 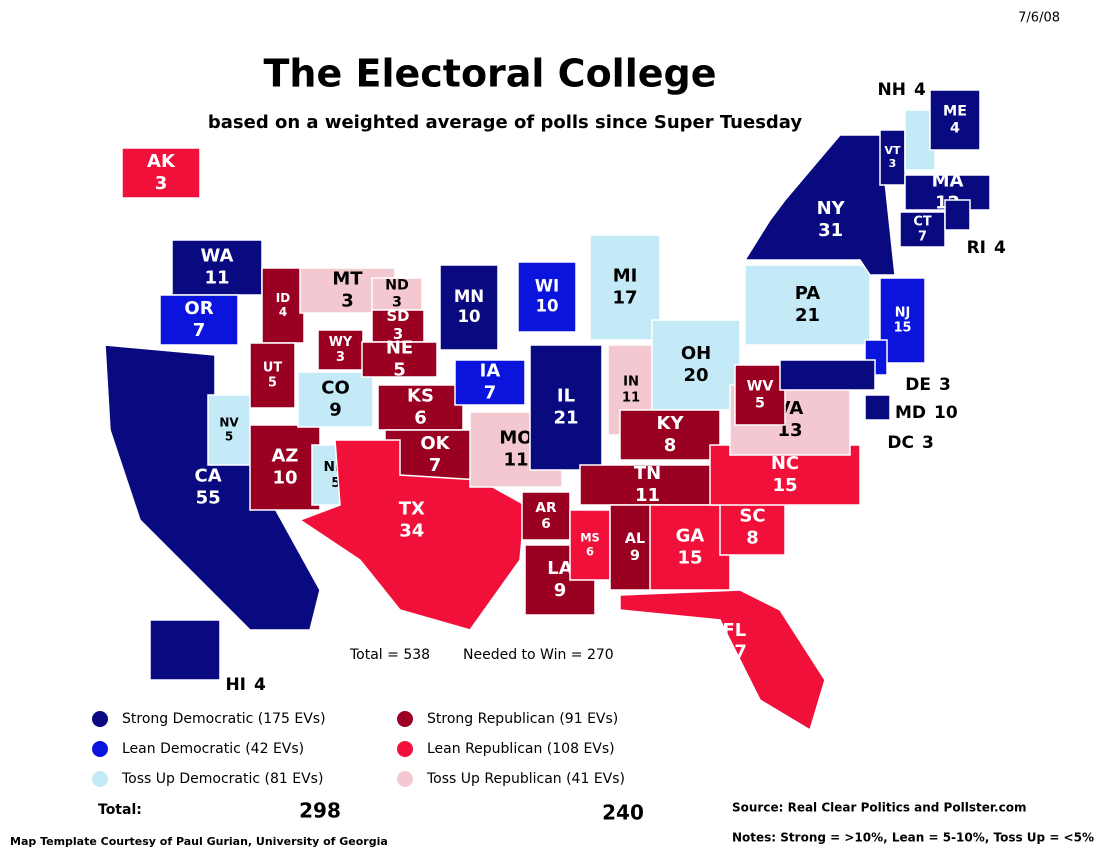 What do you see at coordinates (760, 386) in the screenshot?
I see `state-abbr: WV` at bounding box center [760, 386].